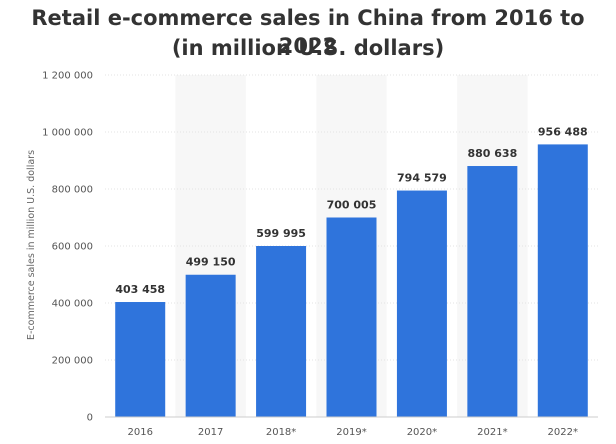  Describe the element at coordinates (140, 289) in the screenshot. I see `data-label: 403 458` at that location.